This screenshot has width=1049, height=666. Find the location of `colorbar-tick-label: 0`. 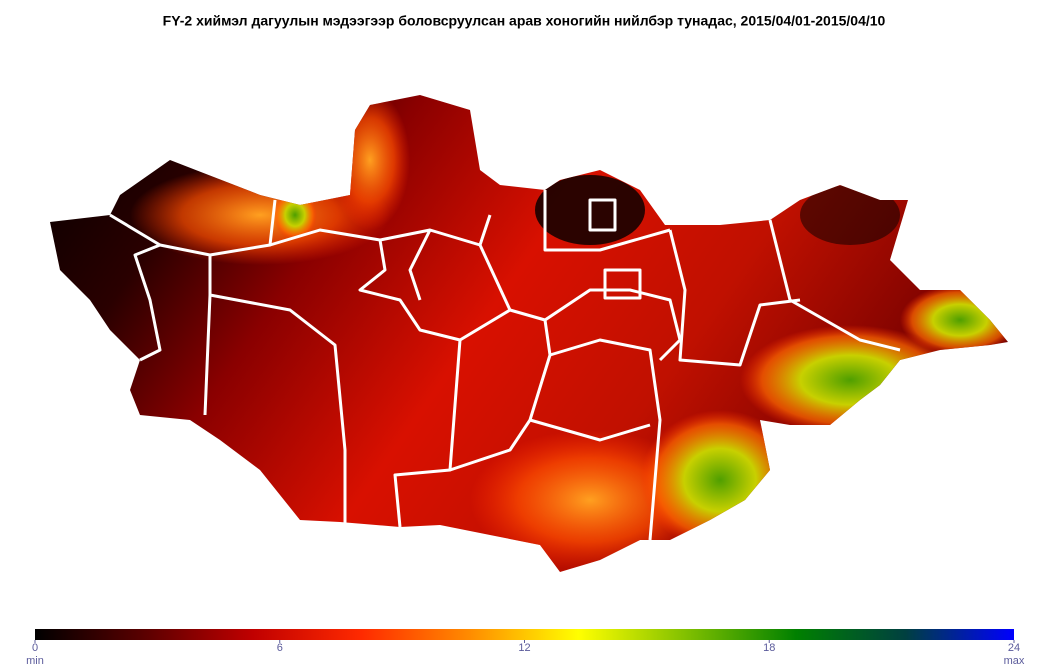

colorbar-tick-label: 0 is located at coordinates (35, 648).